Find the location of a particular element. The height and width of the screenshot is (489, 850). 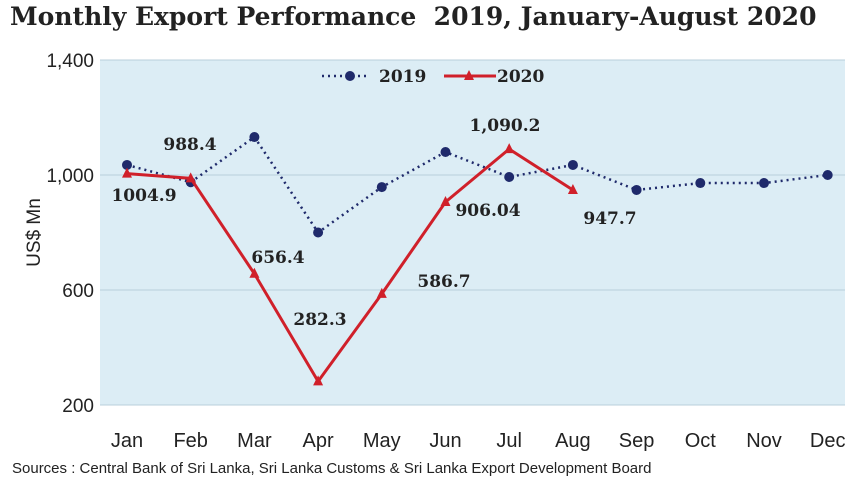

x-tick-label: Sep is located at coordinates (637, 441).